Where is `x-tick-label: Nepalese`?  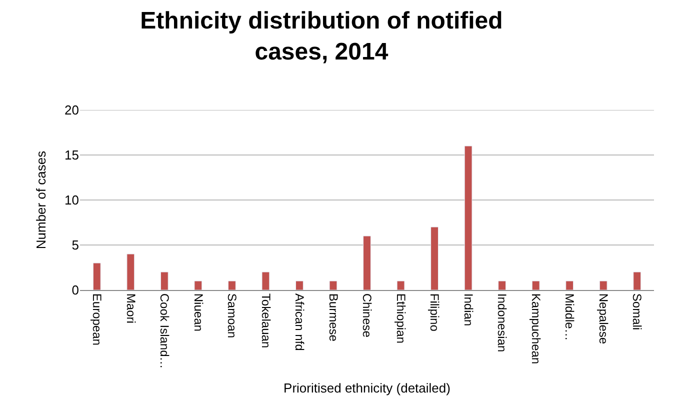
x-tick-label: Nepalese is located at coordinates (603, 318).